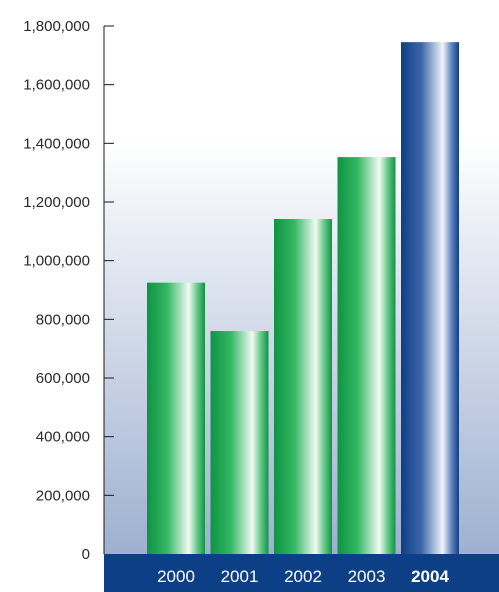 This screenshot has width=499, height=592. I want to click on y-tick-label: 1,400,000, so click(56, 143).